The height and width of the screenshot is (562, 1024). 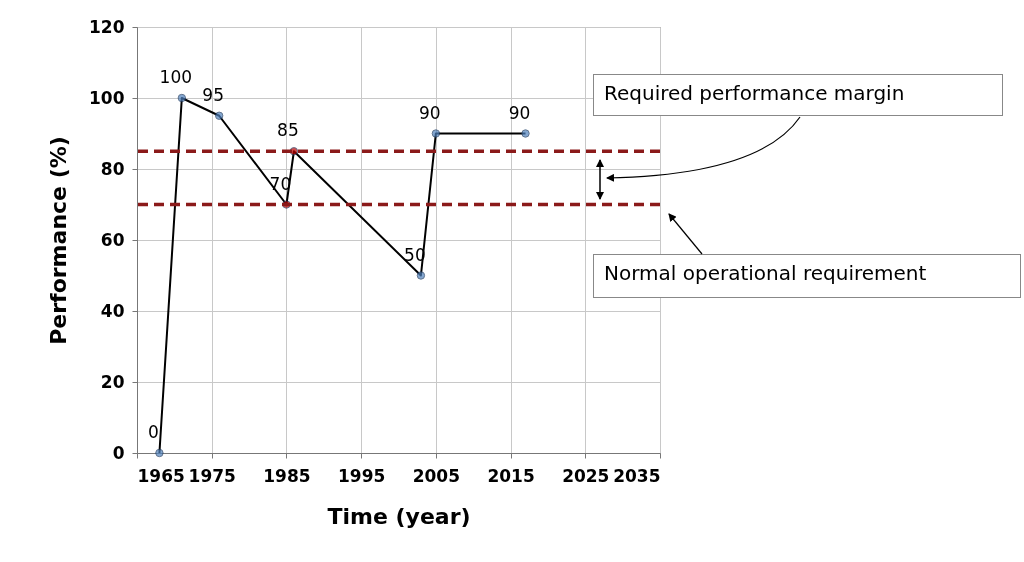 I want to click on x-tick-label: 1995, so click(x=361, y=475).